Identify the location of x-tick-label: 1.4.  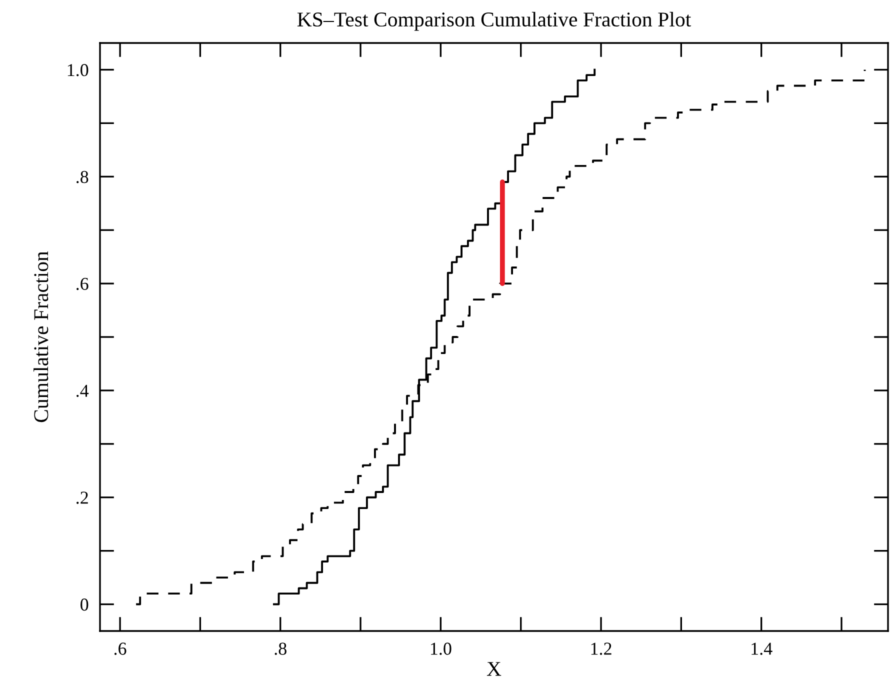
(762, 648).